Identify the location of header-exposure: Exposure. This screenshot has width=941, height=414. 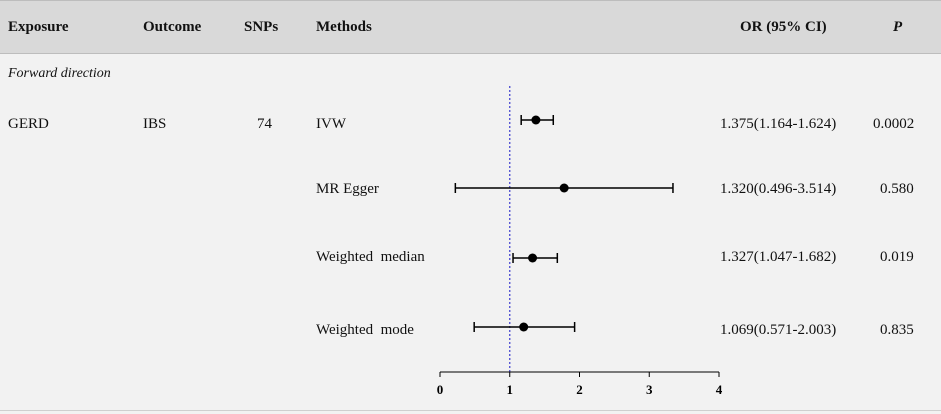
(38, 27).